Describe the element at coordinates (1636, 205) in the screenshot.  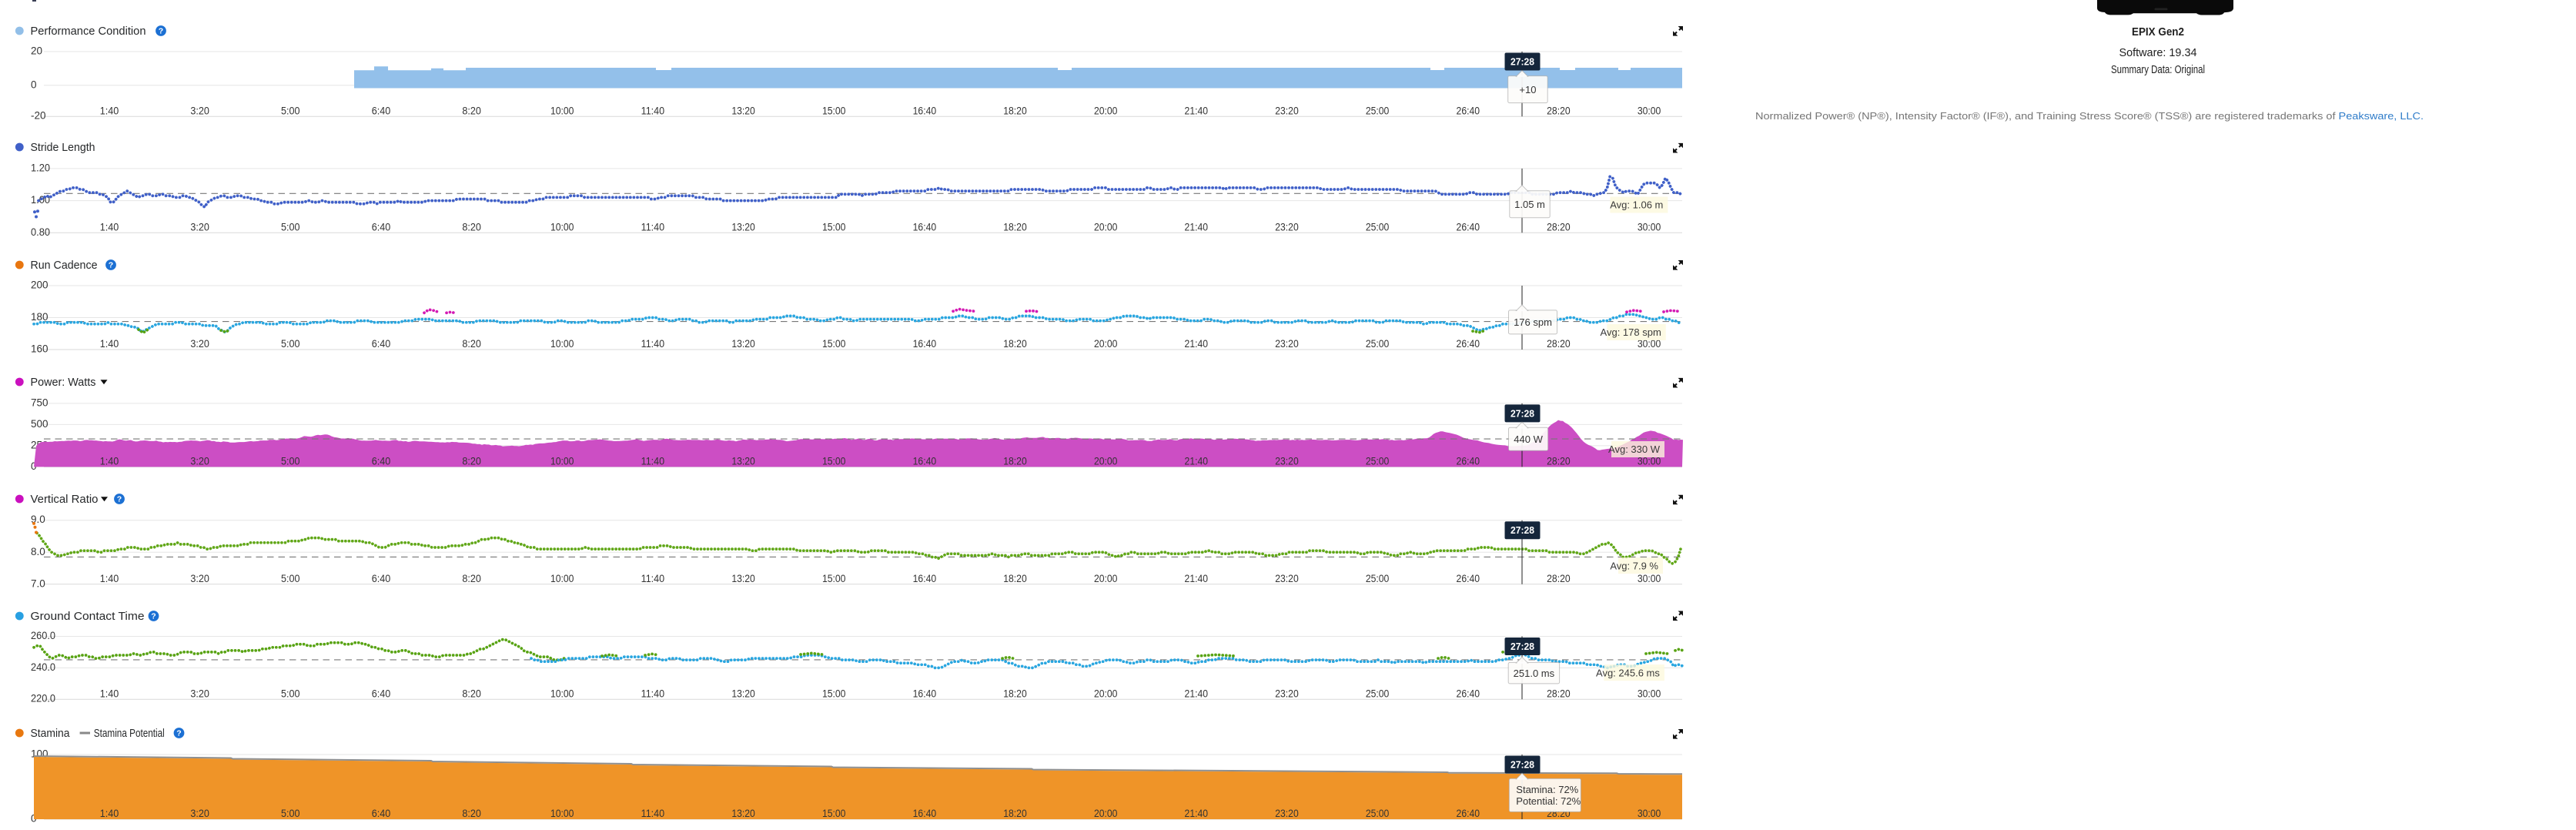
I see `svg-text: Avg: 1.06 m` at that location.